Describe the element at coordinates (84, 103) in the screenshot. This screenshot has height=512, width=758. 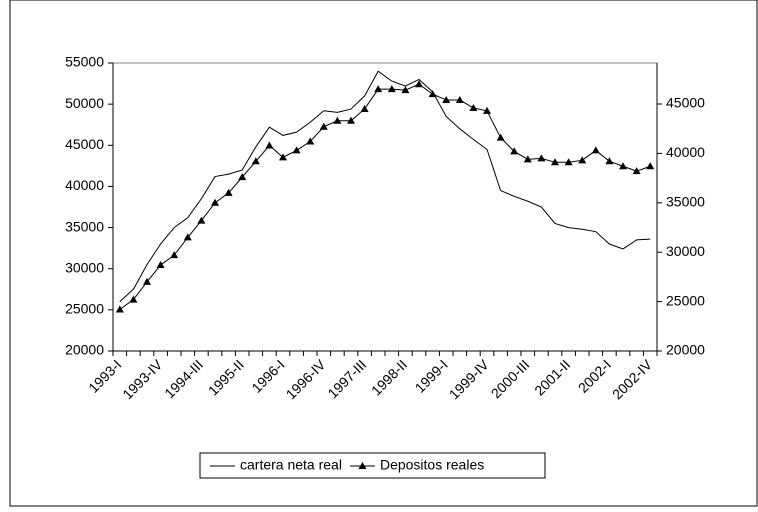
I see `y-tick-label: 50000` at that location.